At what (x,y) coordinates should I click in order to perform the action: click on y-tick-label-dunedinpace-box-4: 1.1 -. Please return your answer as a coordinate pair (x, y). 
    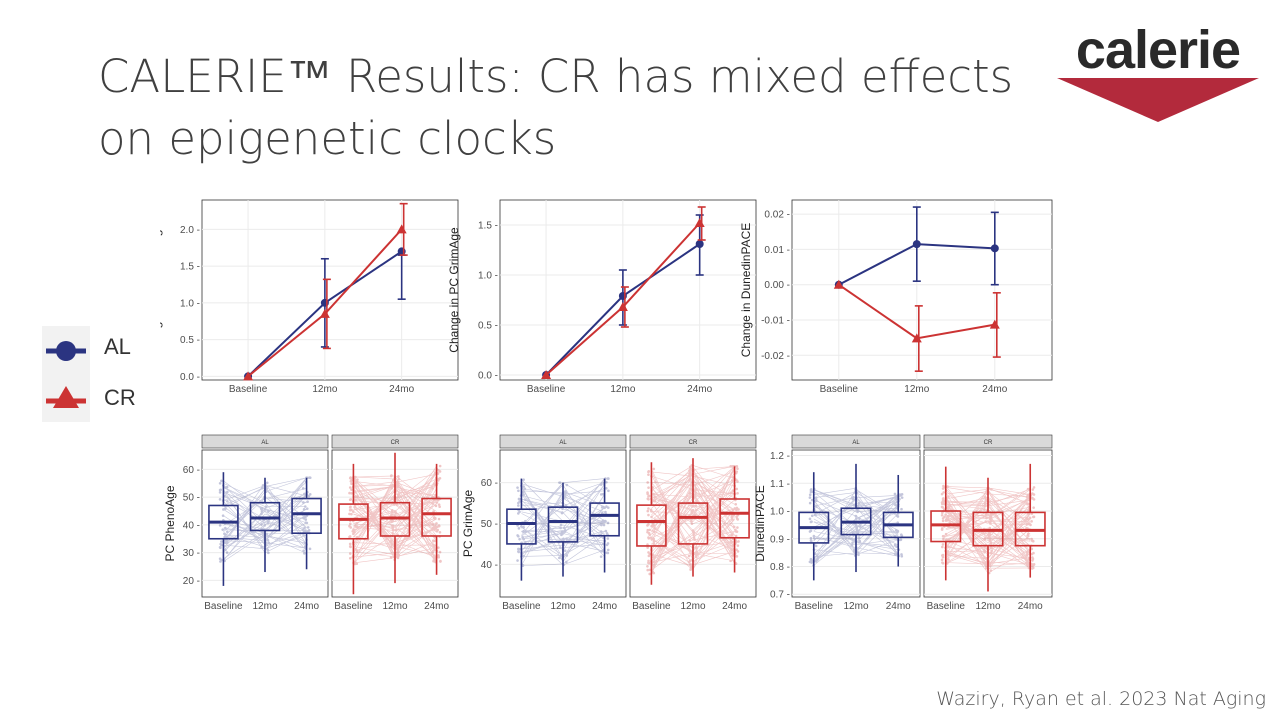
    Looking at the image, I should click on (780, 484).